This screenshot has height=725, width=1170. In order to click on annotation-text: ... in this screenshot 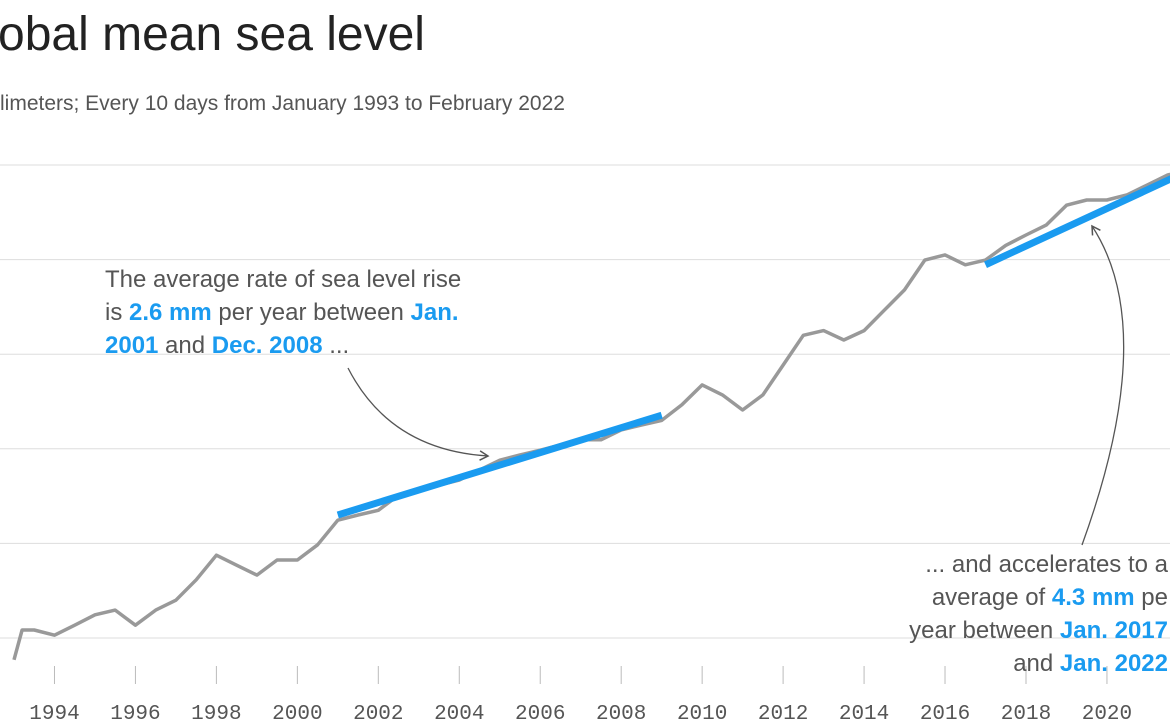, I will do `click(336, 345)`.